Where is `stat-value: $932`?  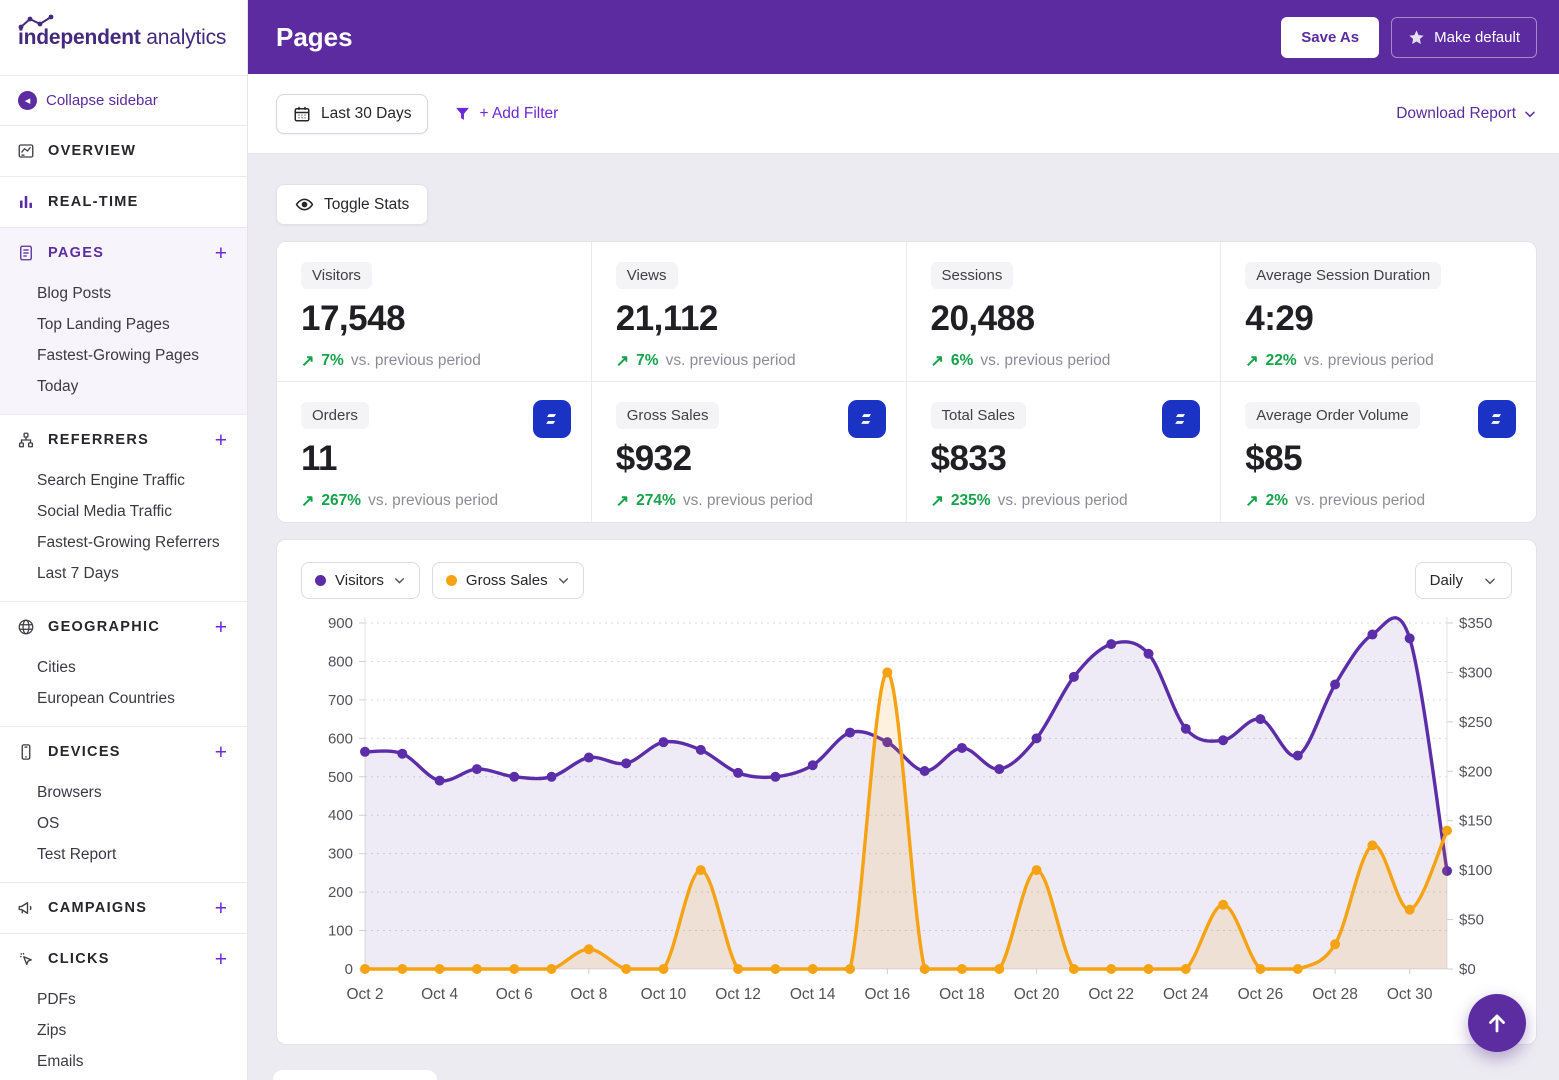 stat-value: $932 is located at coordinates (653, 458).